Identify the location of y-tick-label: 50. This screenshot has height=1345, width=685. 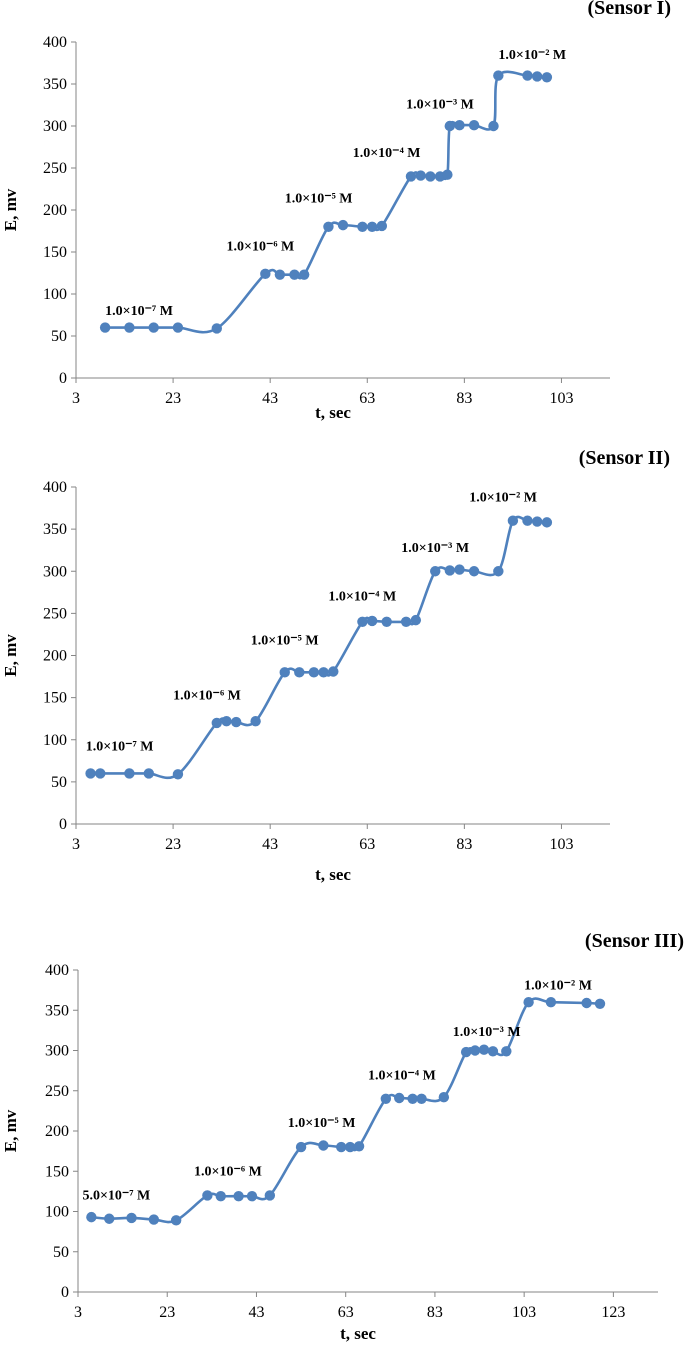
(61, 1252).